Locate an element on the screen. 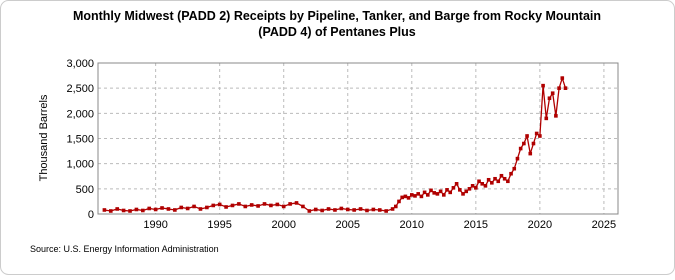 This screenshot has height=280, width=675. y-tick-label: 2,500 is located at coordinates (80, 89).